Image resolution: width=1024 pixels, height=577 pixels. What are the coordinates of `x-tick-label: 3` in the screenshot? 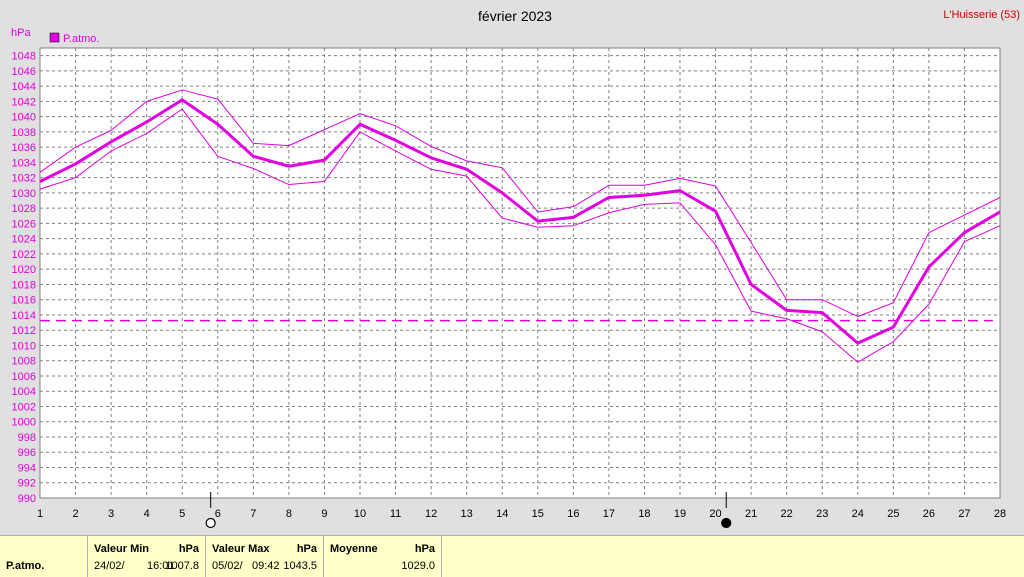 It's located at (111, 514).